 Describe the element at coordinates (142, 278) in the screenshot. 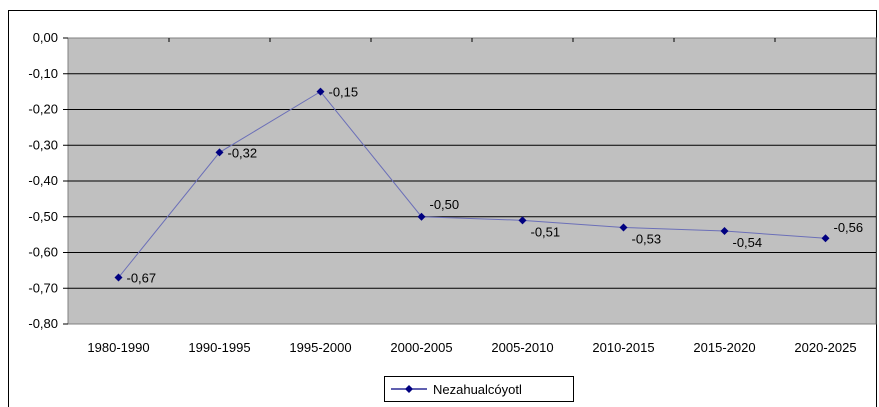

I see `data-label: -0,67` at that location.